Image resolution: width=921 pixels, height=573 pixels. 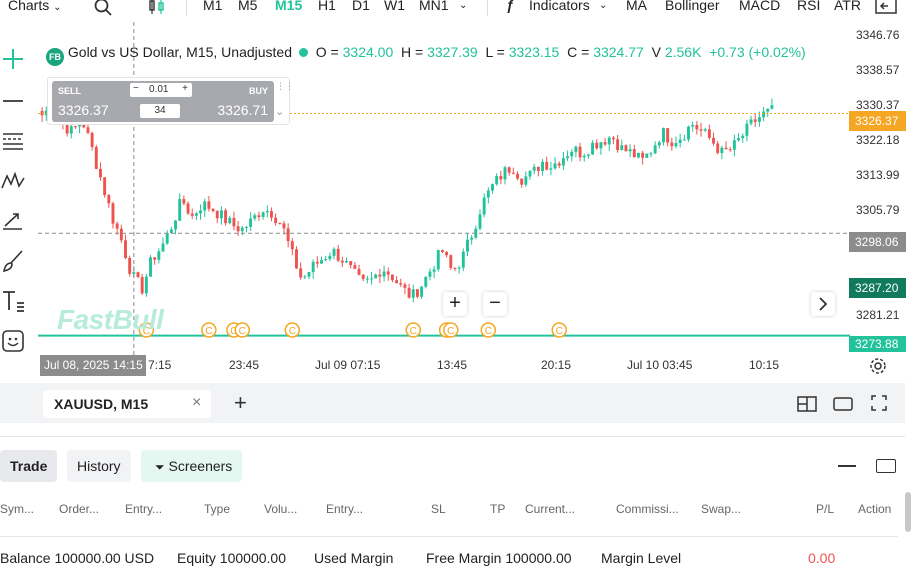 What do you see at coordinates (35, 6) in the screenshot?
I see `charts-menu: Charts ⌄` at bounding box center [35, 6].